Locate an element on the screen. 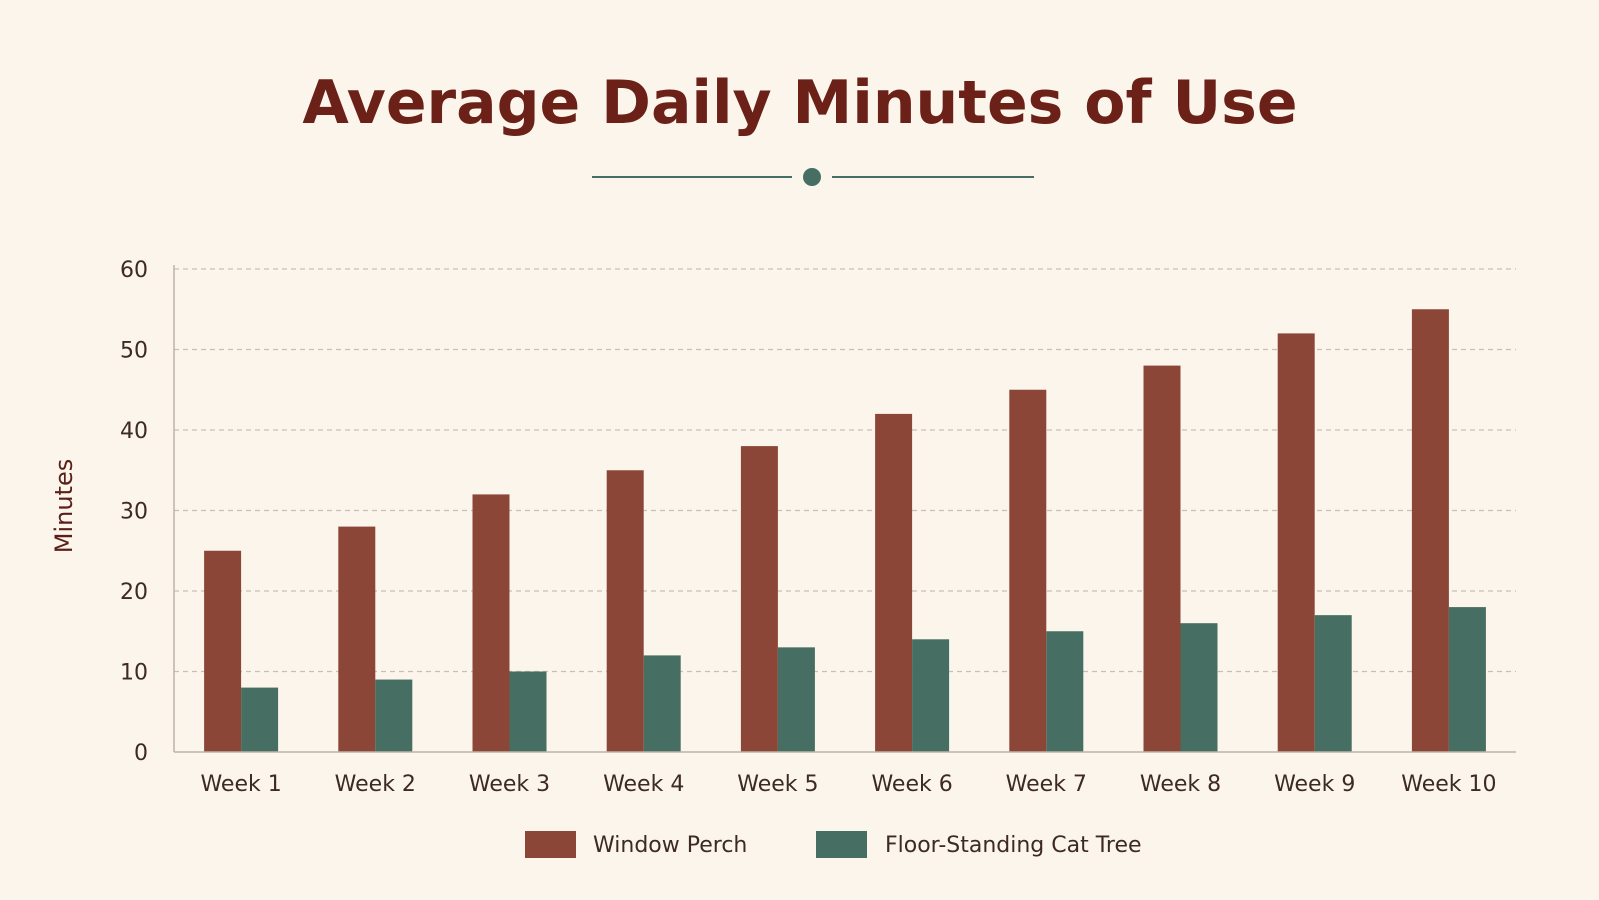 Image resolution: width=1599 pixels, height=900 pixels. chart-title: Average Daily Minutes of Use is located at coordinates (799, 103).